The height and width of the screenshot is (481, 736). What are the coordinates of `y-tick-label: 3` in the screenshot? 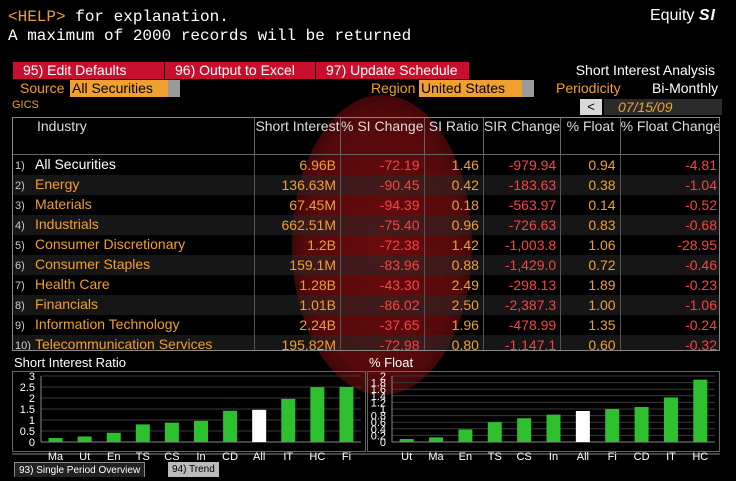 It's located at (32, 377).